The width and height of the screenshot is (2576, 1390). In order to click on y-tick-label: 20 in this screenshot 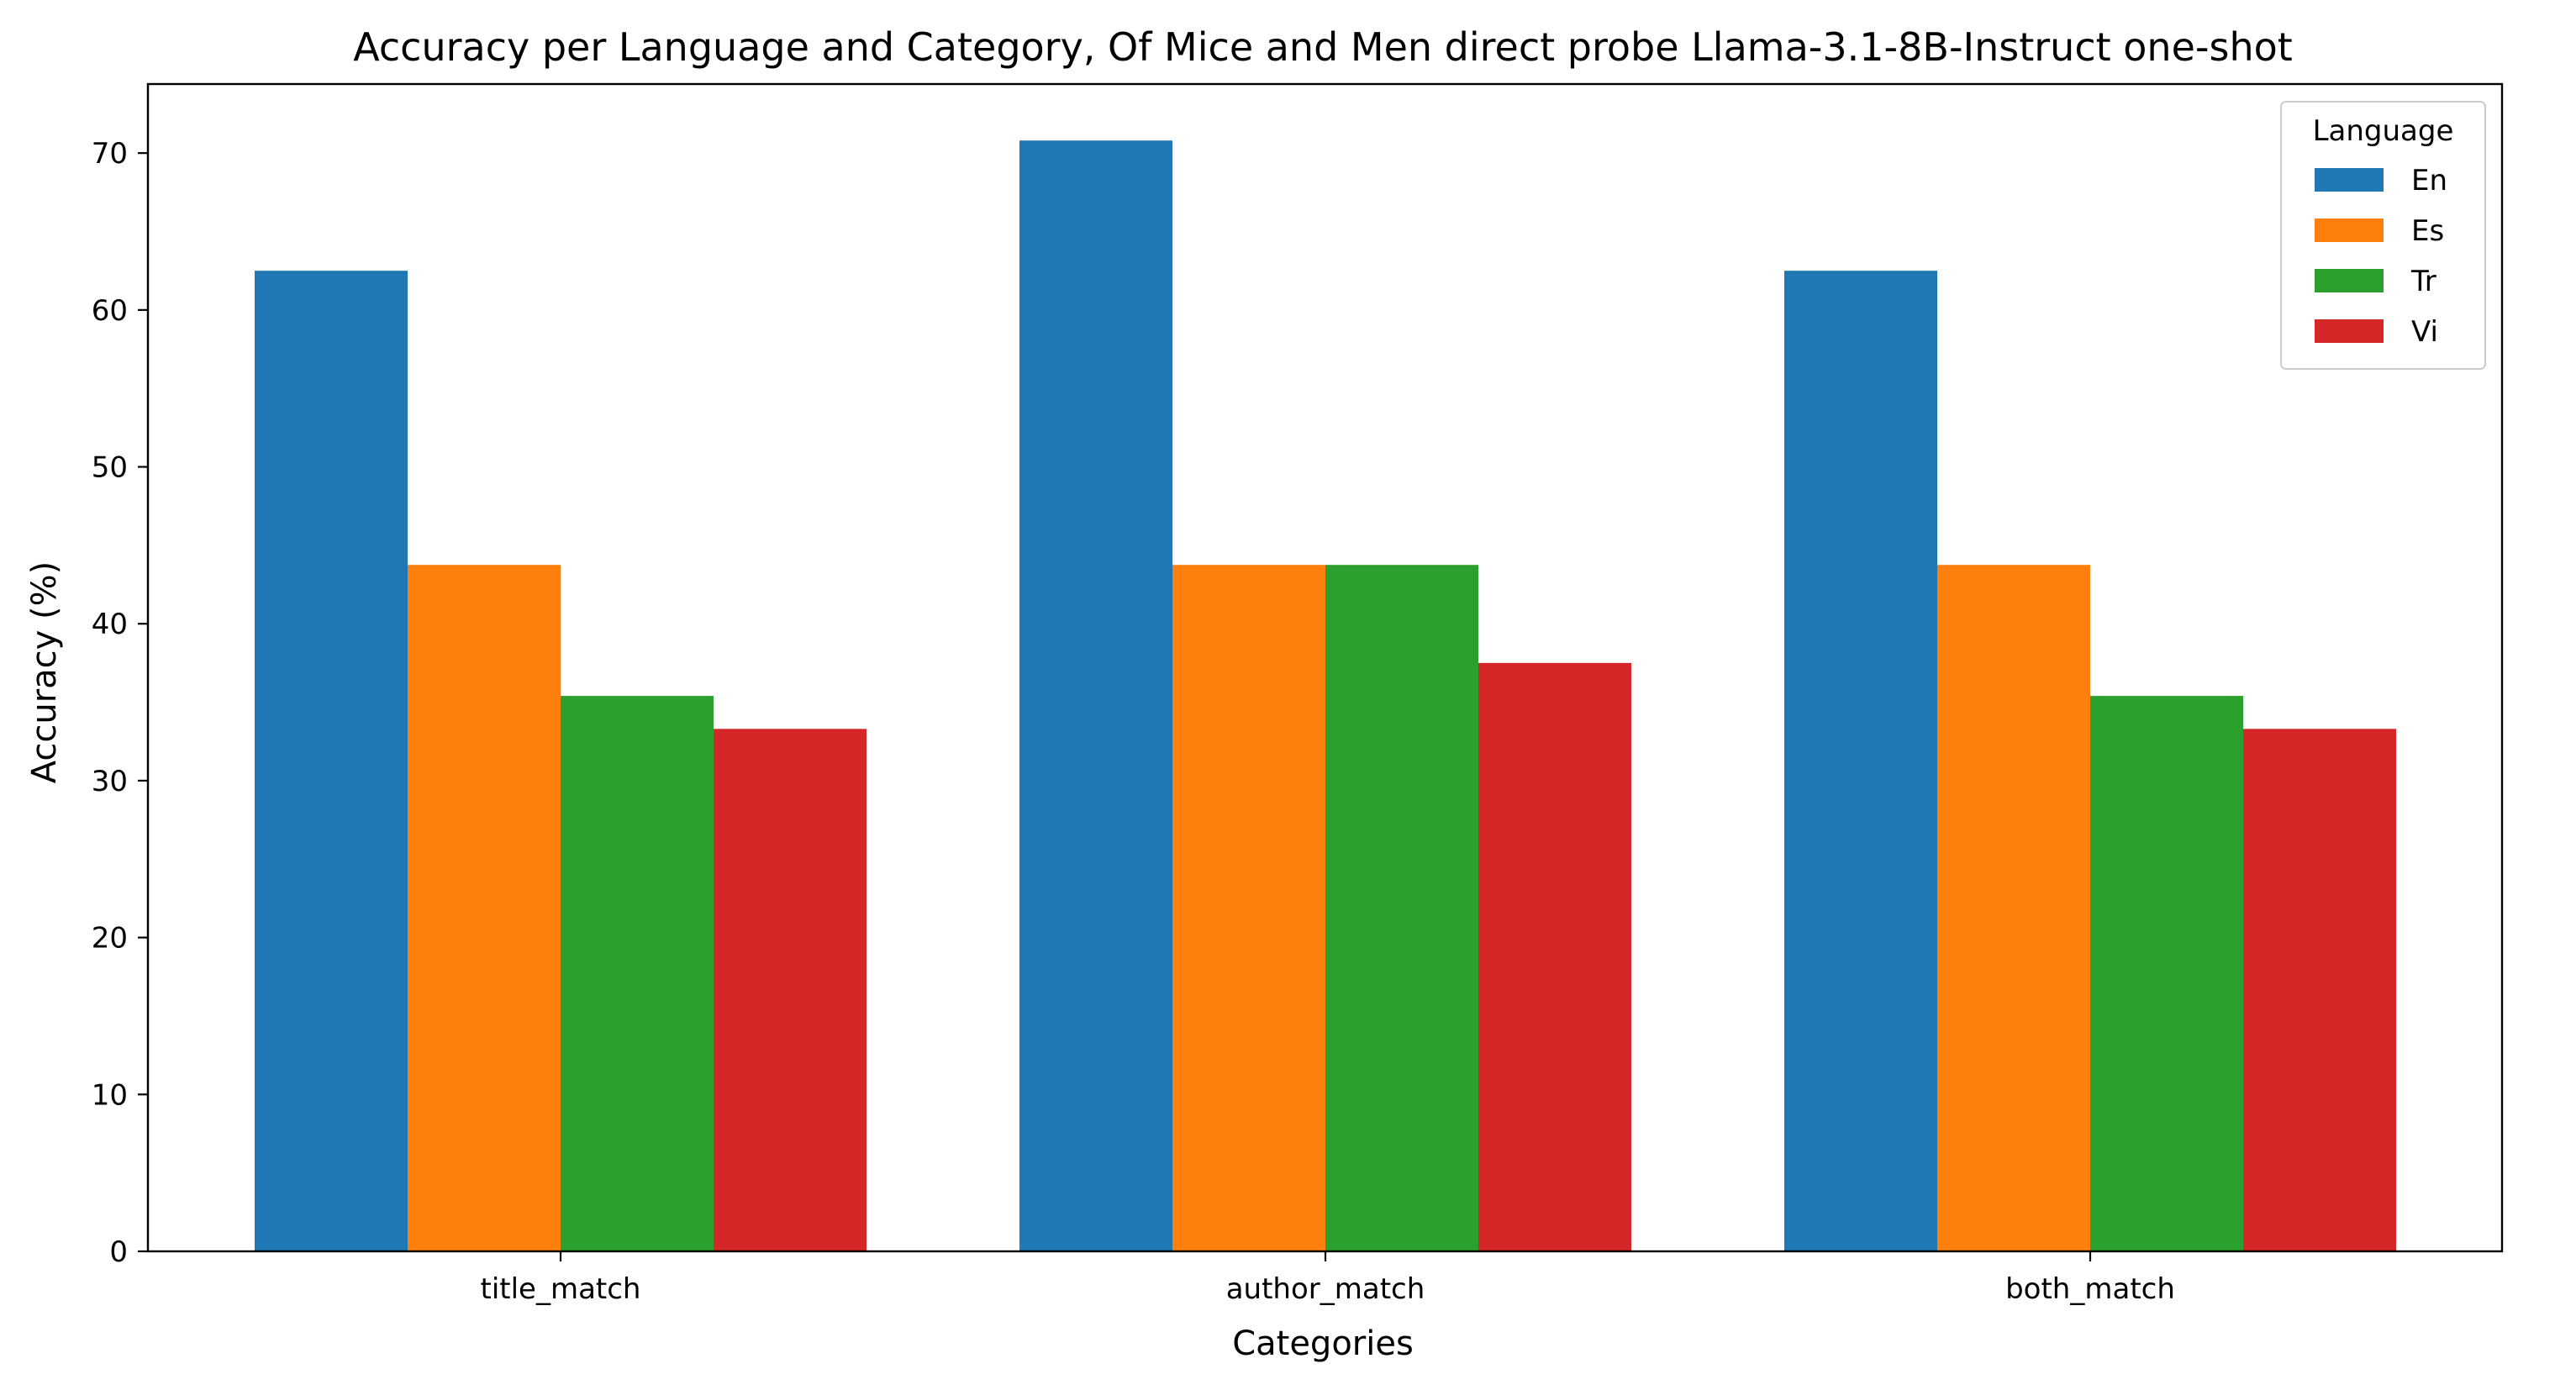, I will do `click(110, 939)`.